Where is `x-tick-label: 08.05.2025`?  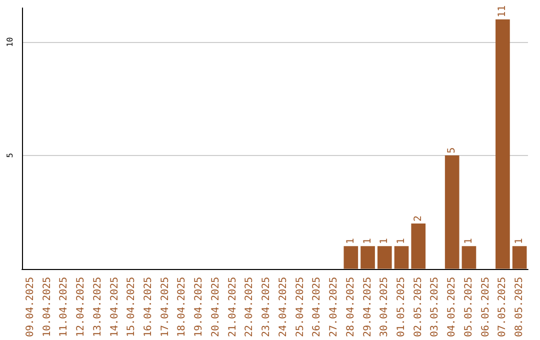 x-tick-label: 08.05.2025 is located at coordinates (520, 307).